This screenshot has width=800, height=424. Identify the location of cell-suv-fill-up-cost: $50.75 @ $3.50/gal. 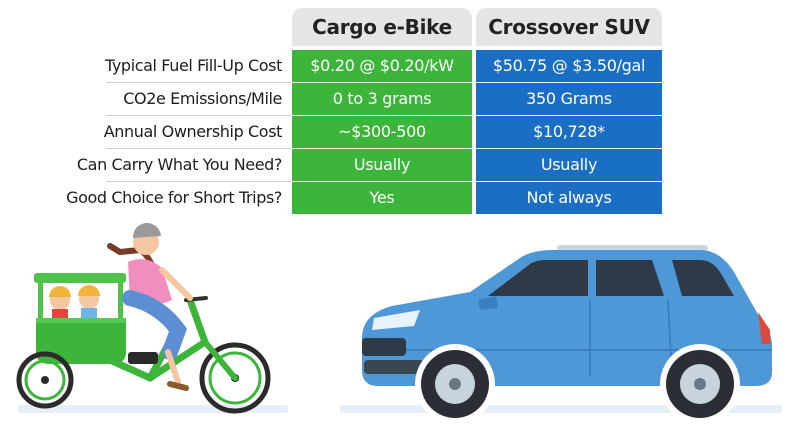
(569, 66).